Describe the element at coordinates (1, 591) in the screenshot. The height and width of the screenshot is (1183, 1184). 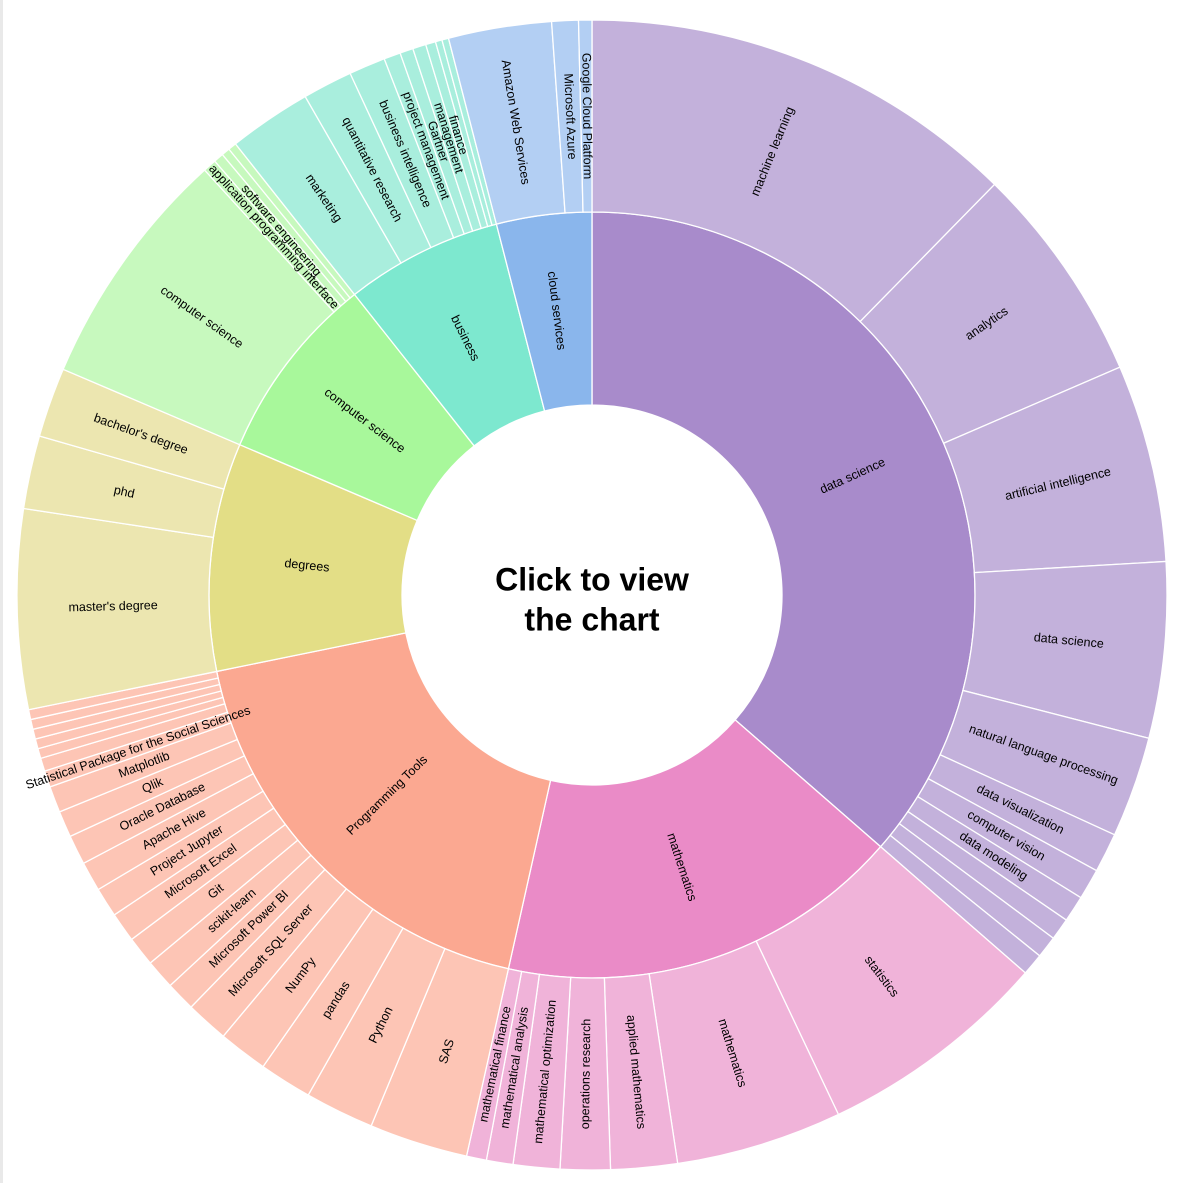
I see `left-edge-divider` at that location.